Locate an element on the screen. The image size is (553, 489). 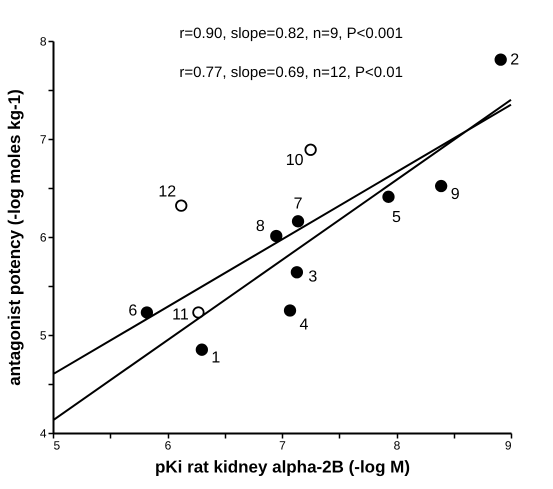
y-axis-title: antagonist potency (-log moles kg-1) is located at coordinates (14, 237).